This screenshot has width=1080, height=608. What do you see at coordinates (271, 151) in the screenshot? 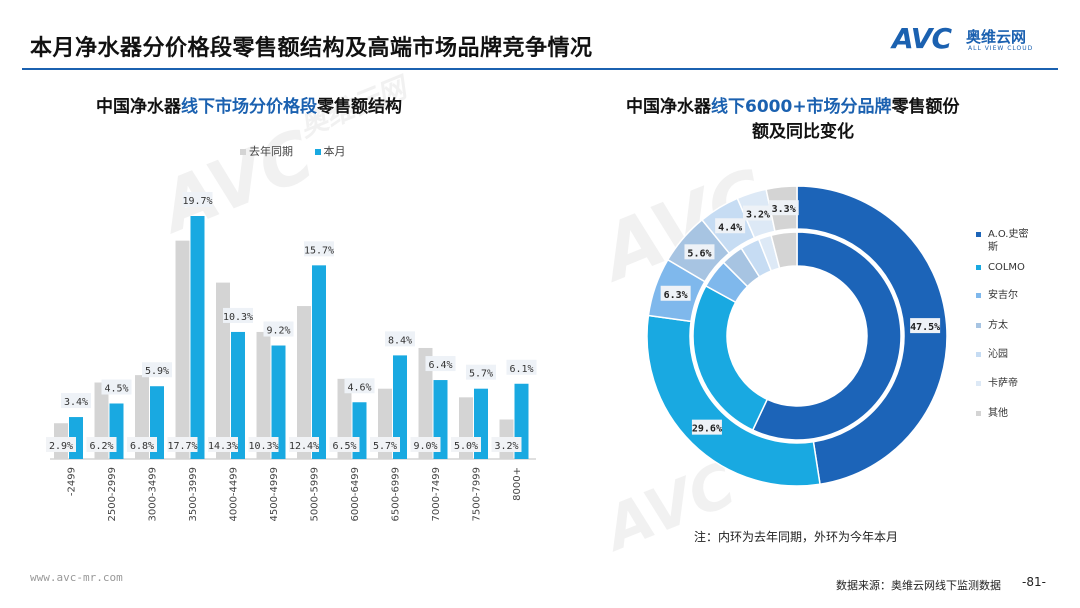
I see `legend-label-last-year: 去年同期` at bounding box center [271, 151].